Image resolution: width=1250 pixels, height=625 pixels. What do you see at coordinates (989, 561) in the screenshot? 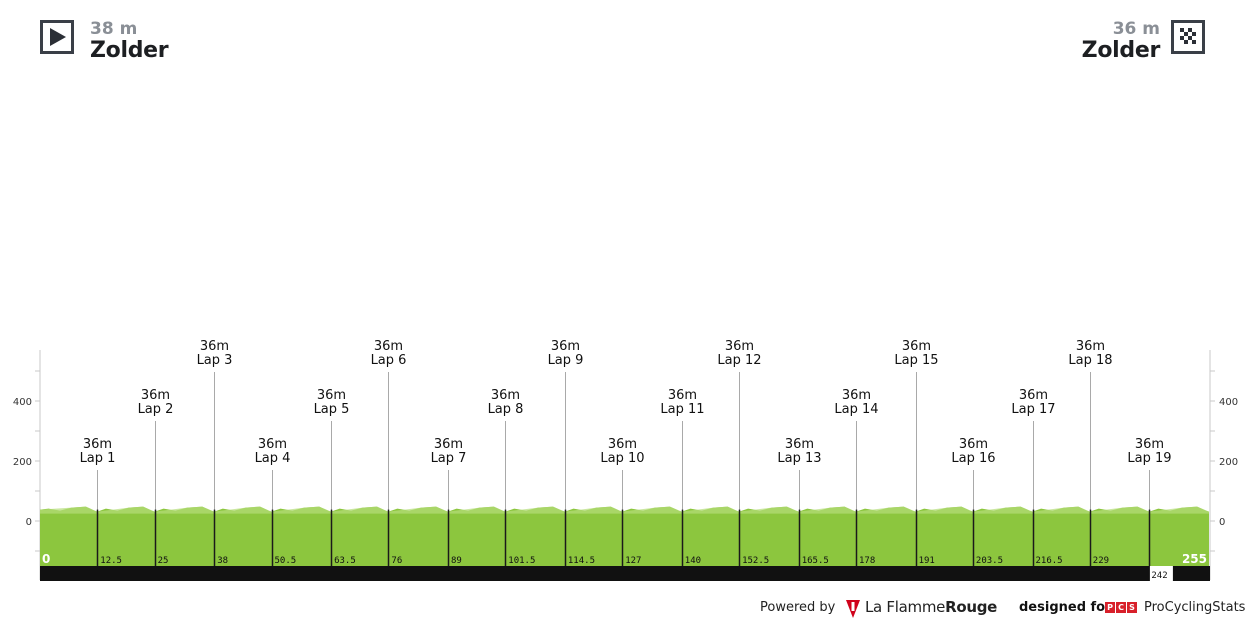
I see `km-label: 203.5` at bounding box center [989, 561].